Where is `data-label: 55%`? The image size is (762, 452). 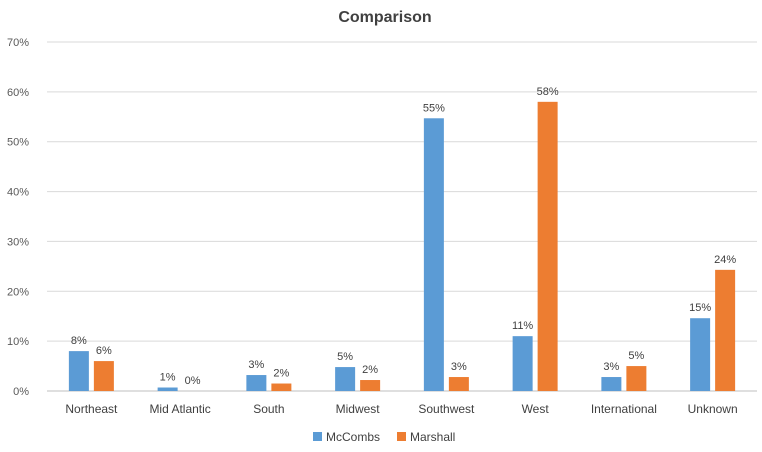 data-label: 55% is located at coordinates (434, 108).